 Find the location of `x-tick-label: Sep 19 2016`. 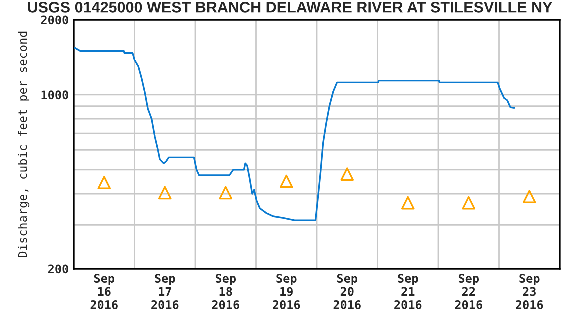

x-tick-label: Sep 19 2016 is located at coordinates (286, 292).